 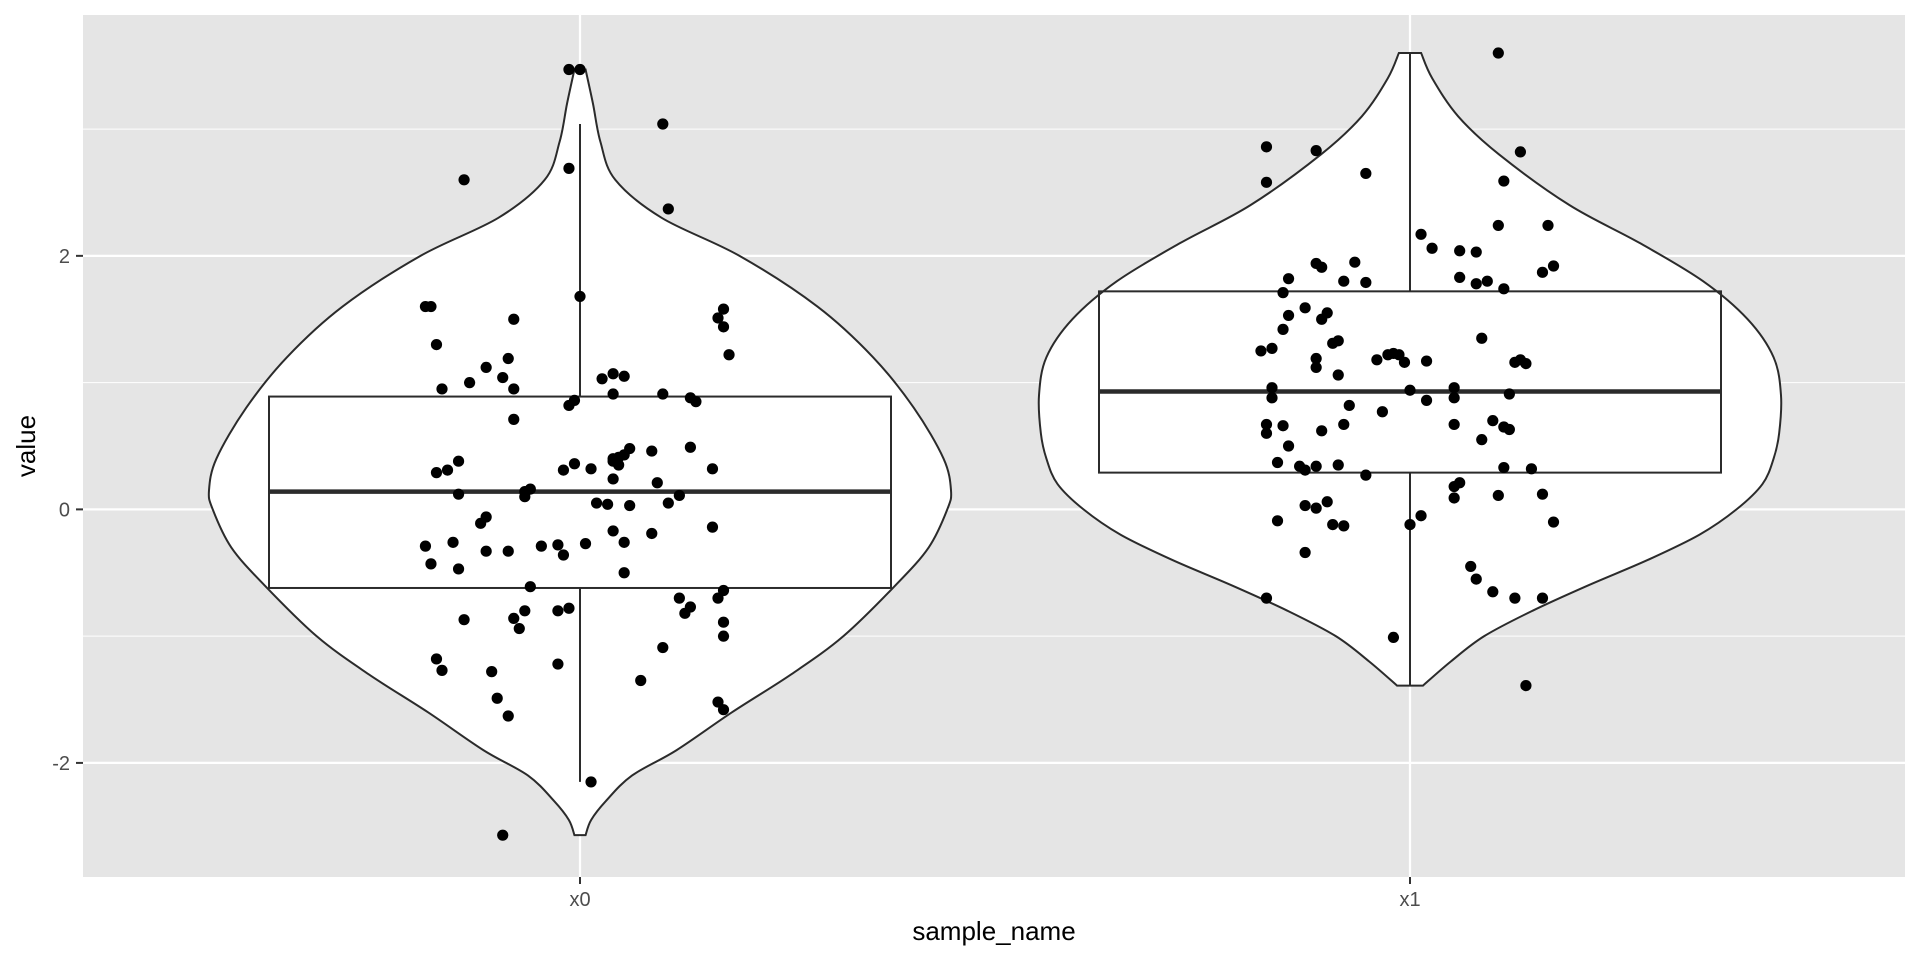 What do you see at coordinates (993, 931) in the screenshot?
I see `x-axis-title: sample_name` at bounding box center [993, 931].